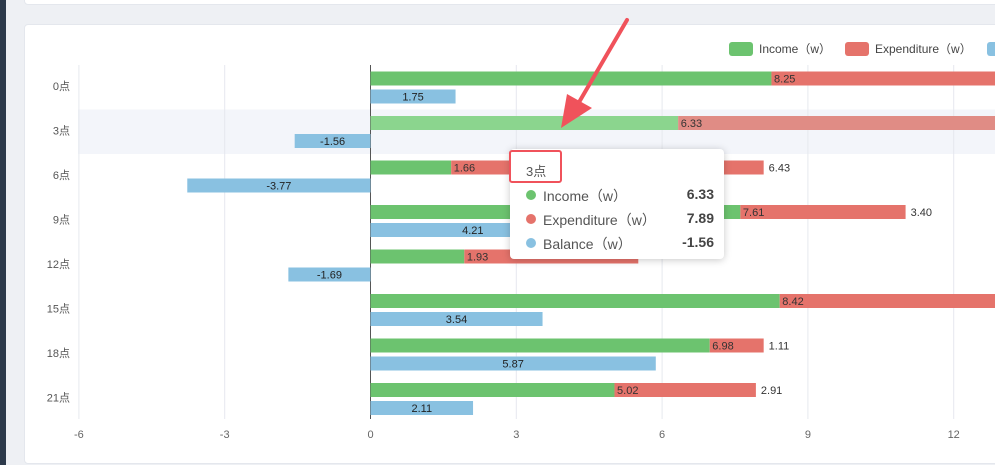  What do you see at coordinates (753, 213) in the screenshot?
I see `income-data-label: 7.61` at bounding box center [753, 213].